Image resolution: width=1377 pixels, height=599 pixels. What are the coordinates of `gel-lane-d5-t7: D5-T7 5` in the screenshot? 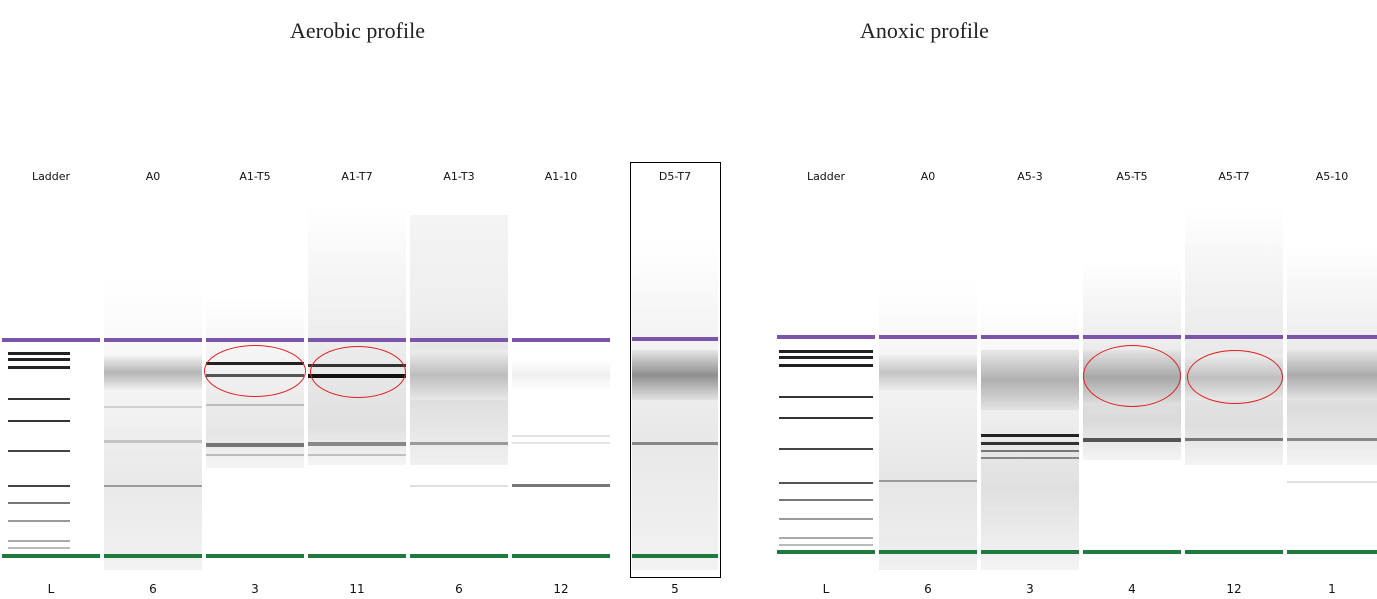 It's located at (675, 374).